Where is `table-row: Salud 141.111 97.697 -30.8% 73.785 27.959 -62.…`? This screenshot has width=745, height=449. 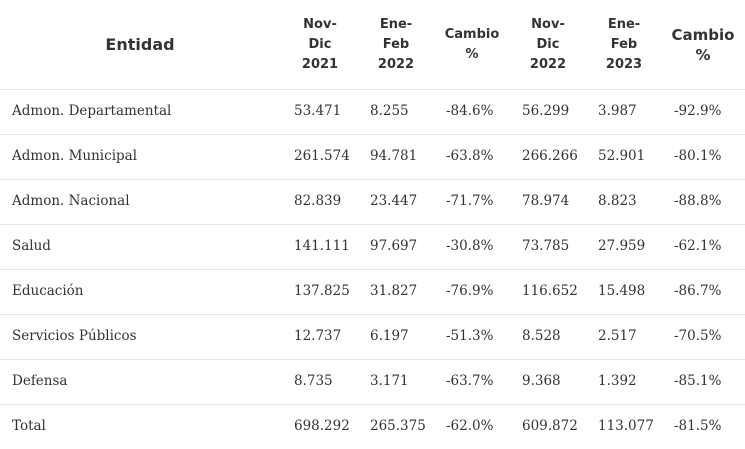 table-row: Salud 141.111 97.697 -30.8% 73.785 27.959 -62.… is located at coordinates (372, 247).